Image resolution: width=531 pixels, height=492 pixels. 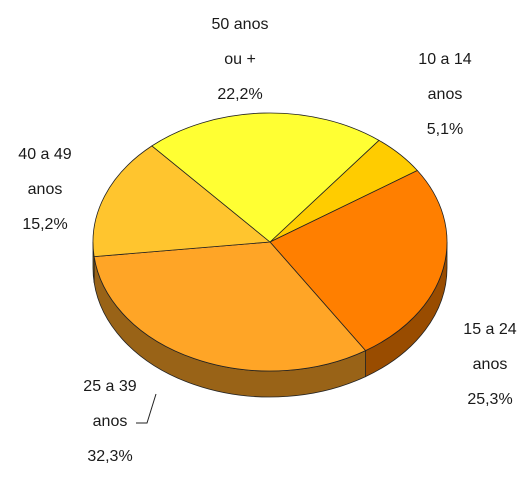 I want to click on value-label: 22,2%, so click(x=239, y=94).